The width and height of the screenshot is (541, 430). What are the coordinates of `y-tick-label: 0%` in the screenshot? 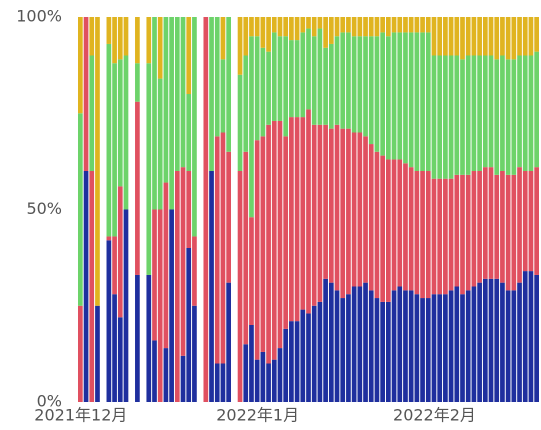 It's located at (49, 401).